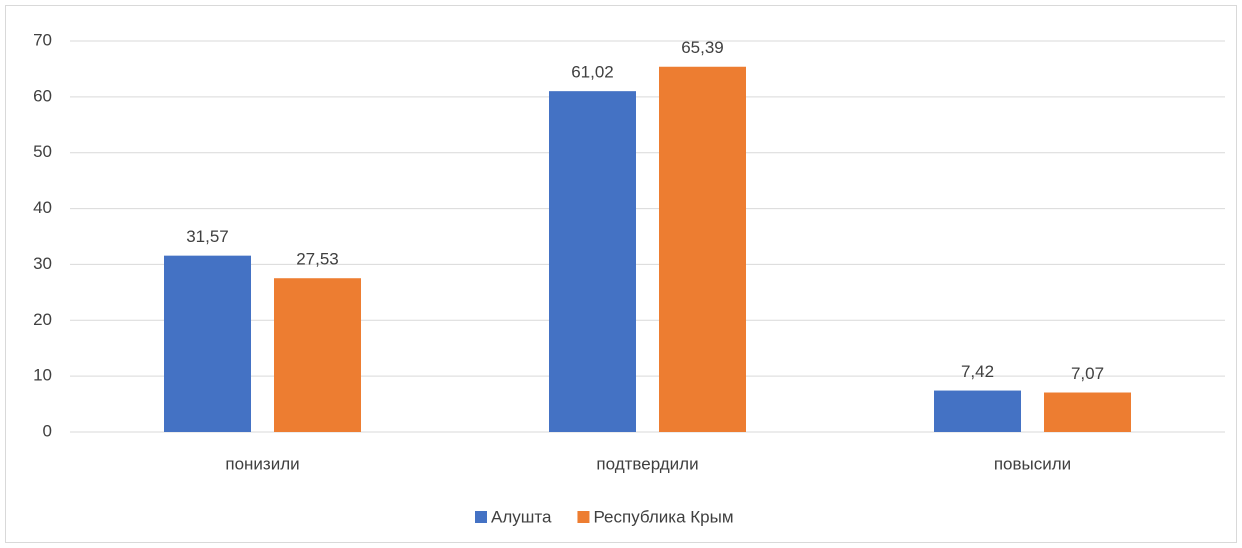 This screenshot has height=548, width=1242. I want to click on y-tick-label: 40, so click(42, 207).